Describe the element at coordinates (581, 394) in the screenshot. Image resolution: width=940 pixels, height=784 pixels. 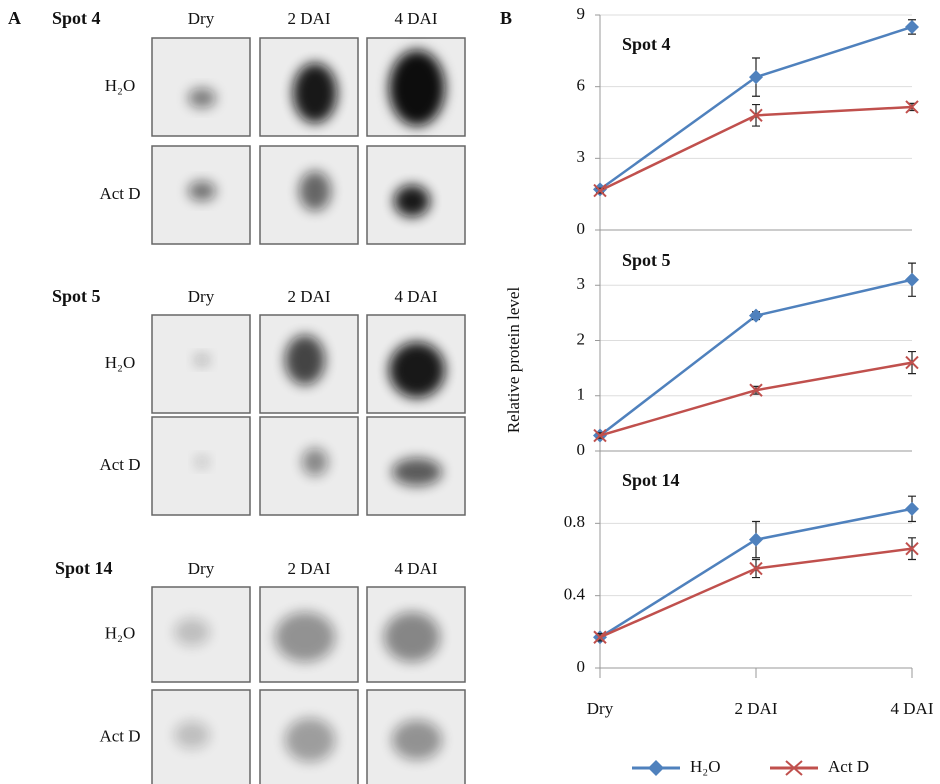
I see `y-tick-label: 1` at that location.